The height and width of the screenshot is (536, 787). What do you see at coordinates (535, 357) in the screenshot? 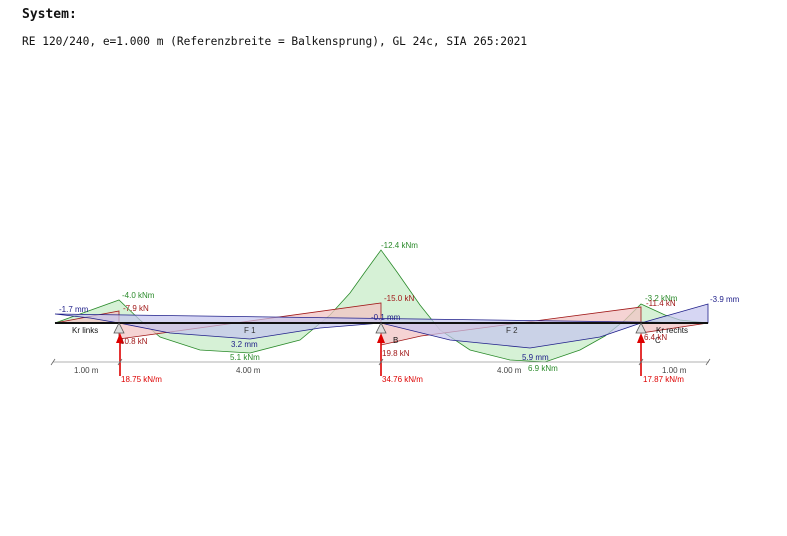
I see `deflection-label: 5.9 mm` at bounding box center [535, 357].